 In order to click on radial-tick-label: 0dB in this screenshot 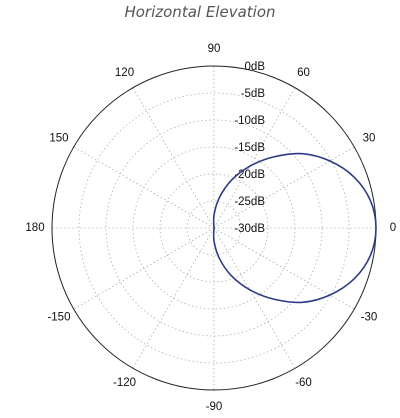, I will do `click(255, 67)`.